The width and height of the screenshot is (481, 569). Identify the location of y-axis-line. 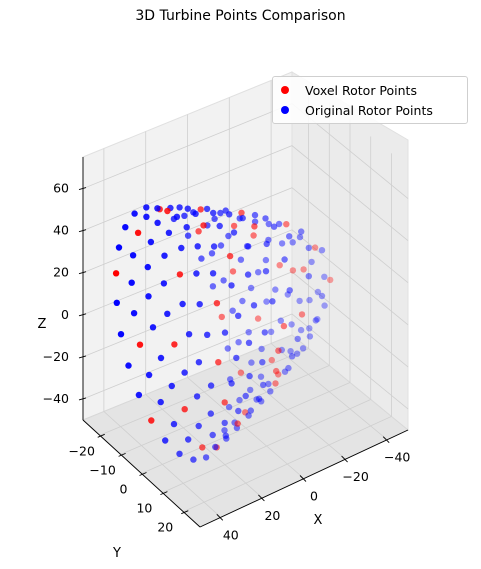
(141, 473).